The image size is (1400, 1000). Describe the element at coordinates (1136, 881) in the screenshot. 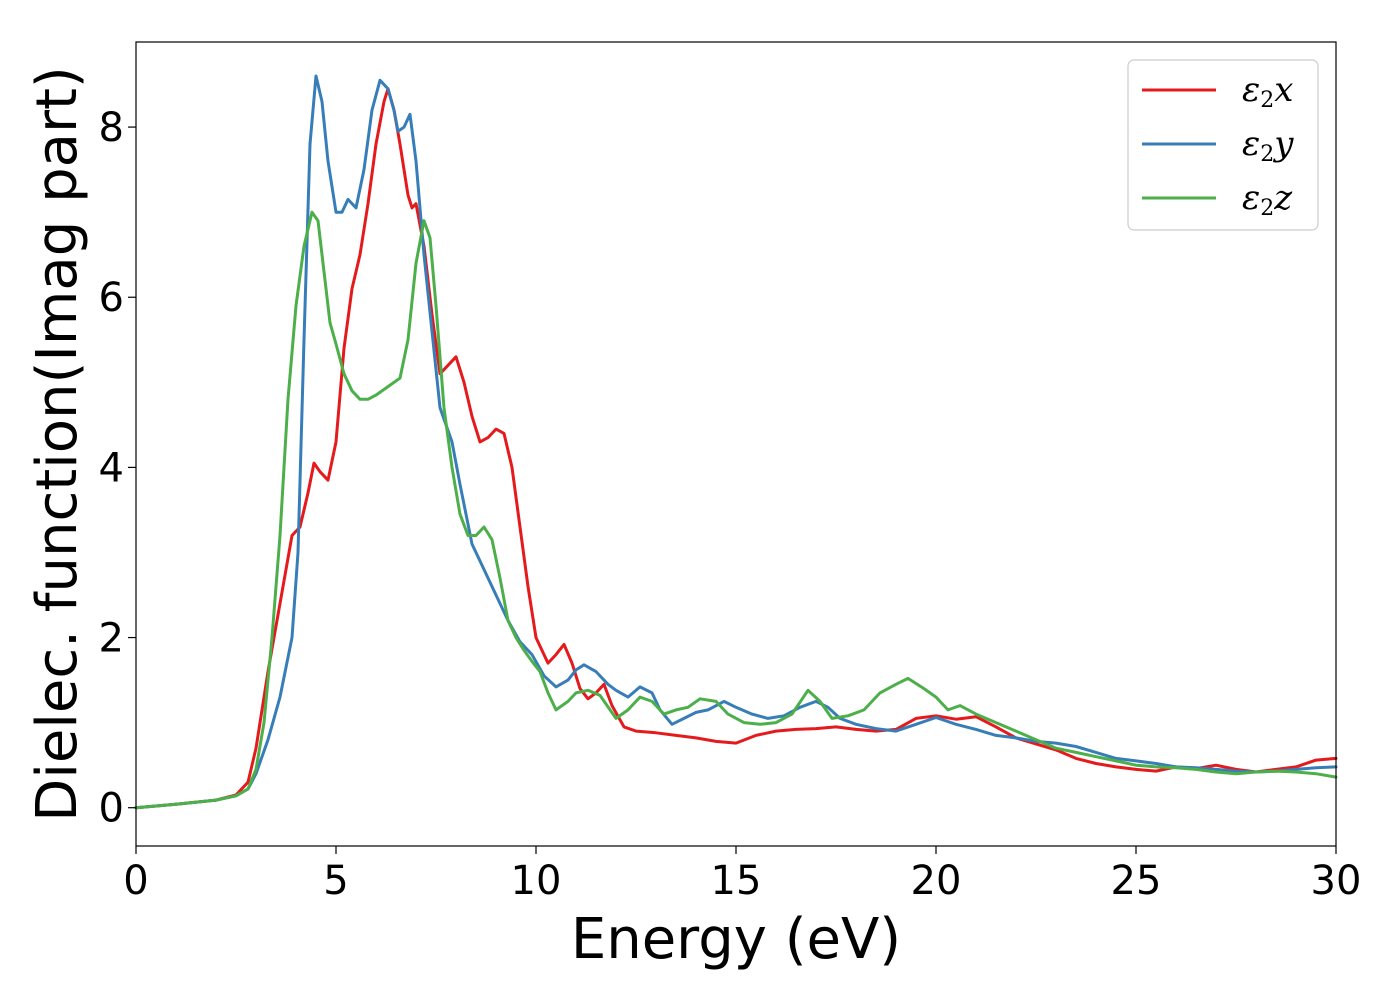

I see `x-tick-label: 25` at that location.